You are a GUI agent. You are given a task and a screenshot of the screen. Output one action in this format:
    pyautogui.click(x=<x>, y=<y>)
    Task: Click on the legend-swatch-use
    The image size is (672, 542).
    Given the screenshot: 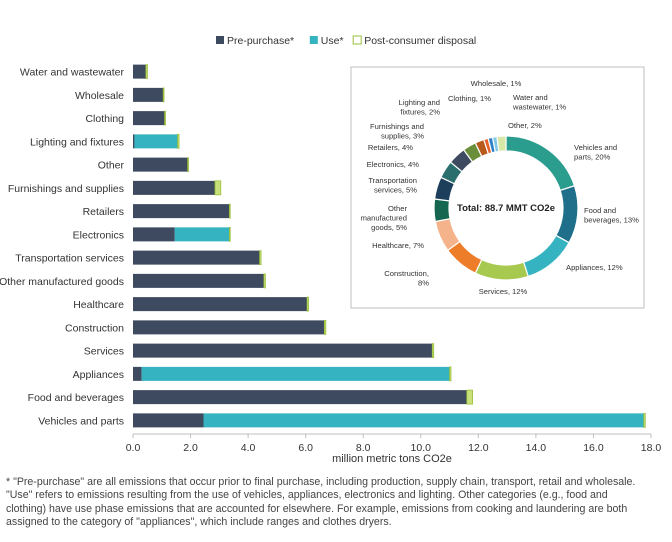 What is the action you would take?
    pyautogui.click(x=313, y=40)
    